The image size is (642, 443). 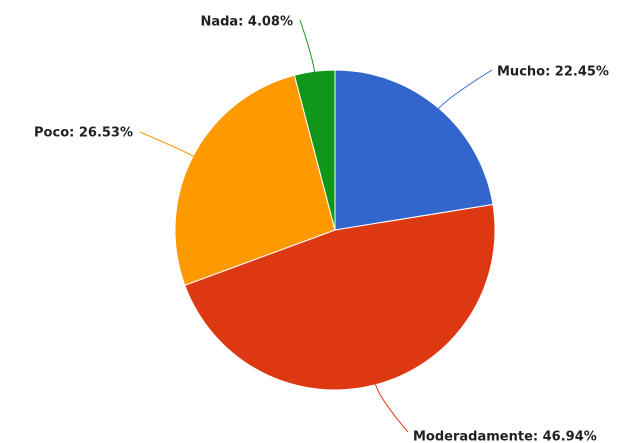 I want to click on data-label: Nada: 4.08%, so click(x=246, y=22).